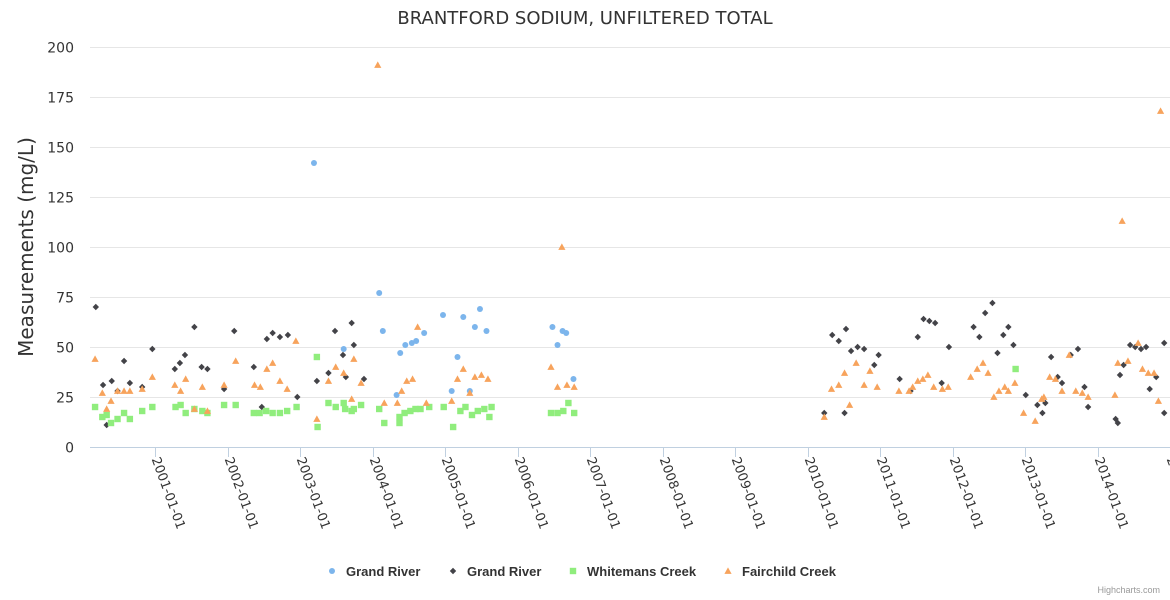 Image resolution: width=1170 pixels, height=600 pixels. I want to click on legend-item: Grand River, so click(495, 571).